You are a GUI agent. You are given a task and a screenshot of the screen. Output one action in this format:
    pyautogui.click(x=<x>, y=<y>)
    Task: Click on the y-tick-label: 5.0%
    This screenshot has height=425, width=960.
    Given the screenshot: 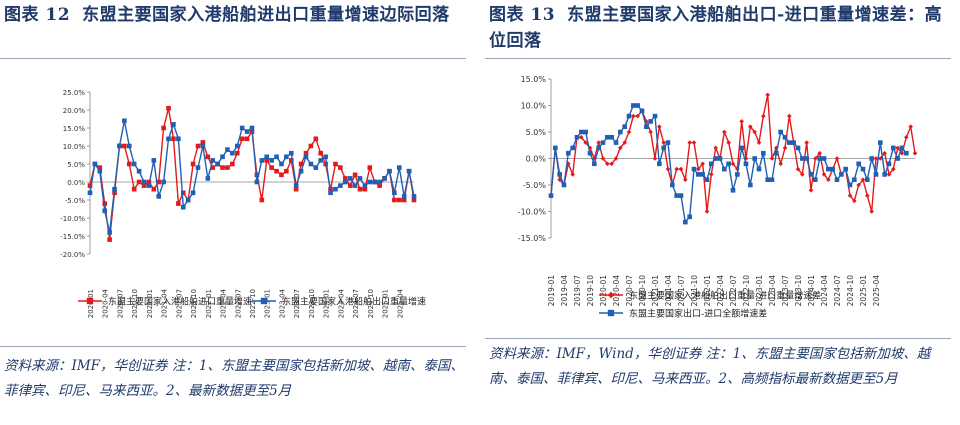 What is the action you would take?
    pyautogui.click(x=76, y=165)
    